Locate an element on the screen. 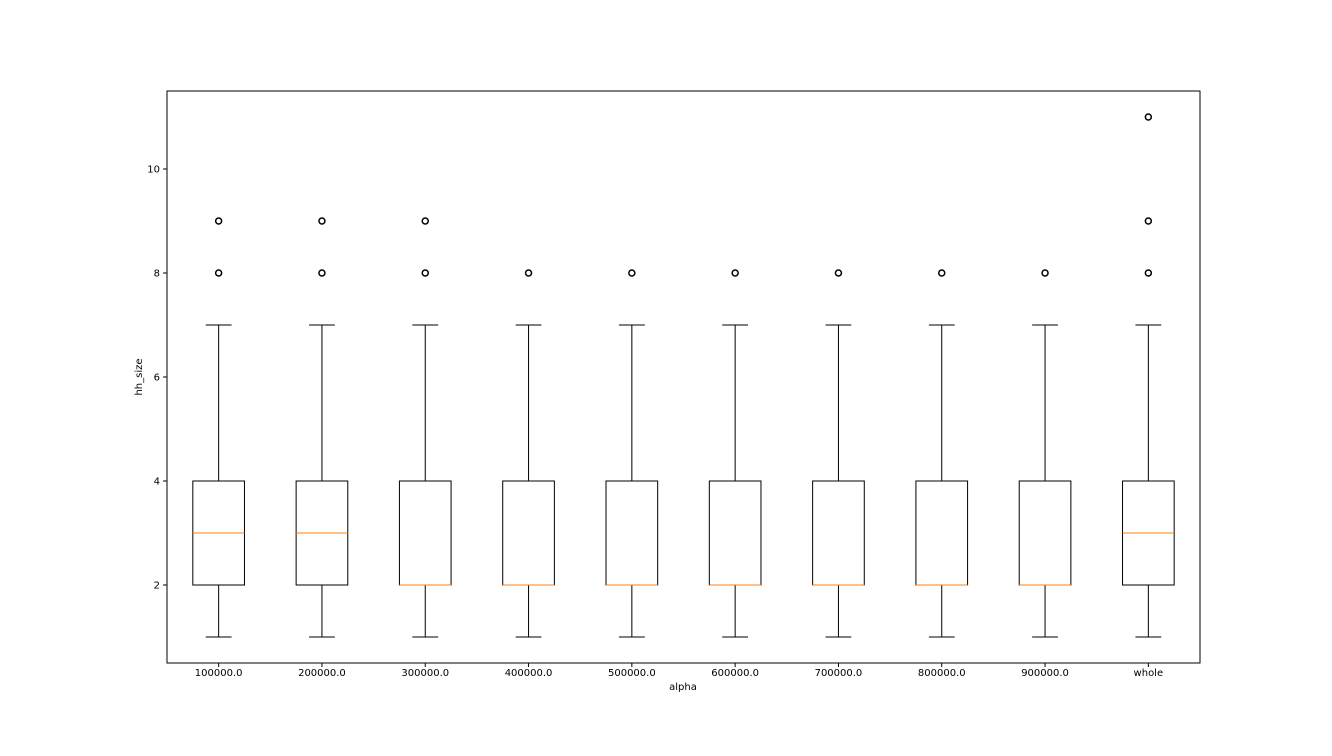  x-tick-label: whole is located at coordinates (1149, 673).